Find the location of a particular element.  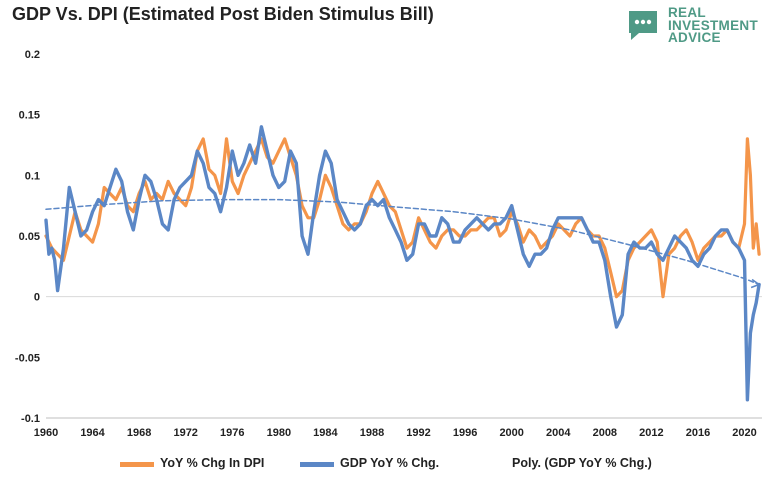

logo-line-3: ADVICE is located at coordinates (694, 37).